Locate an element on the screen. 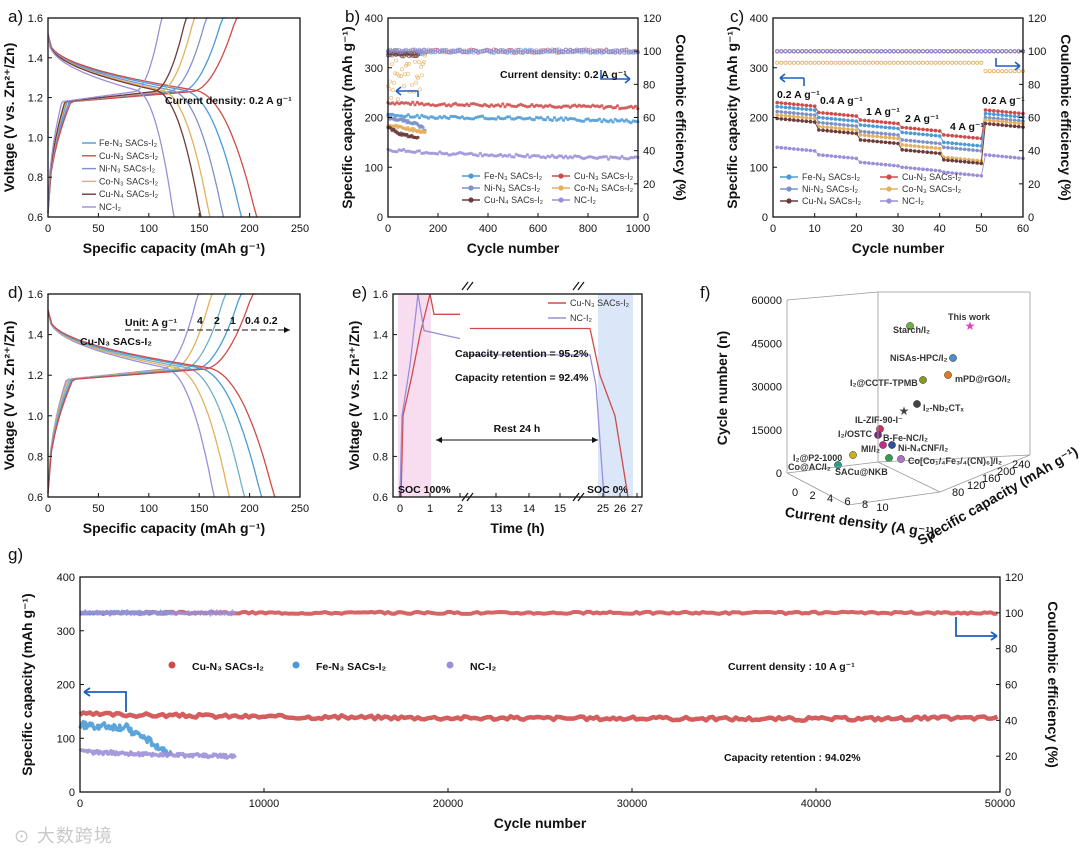  g-legend-item: NC-I₂ is located at coordinates (483, 667).